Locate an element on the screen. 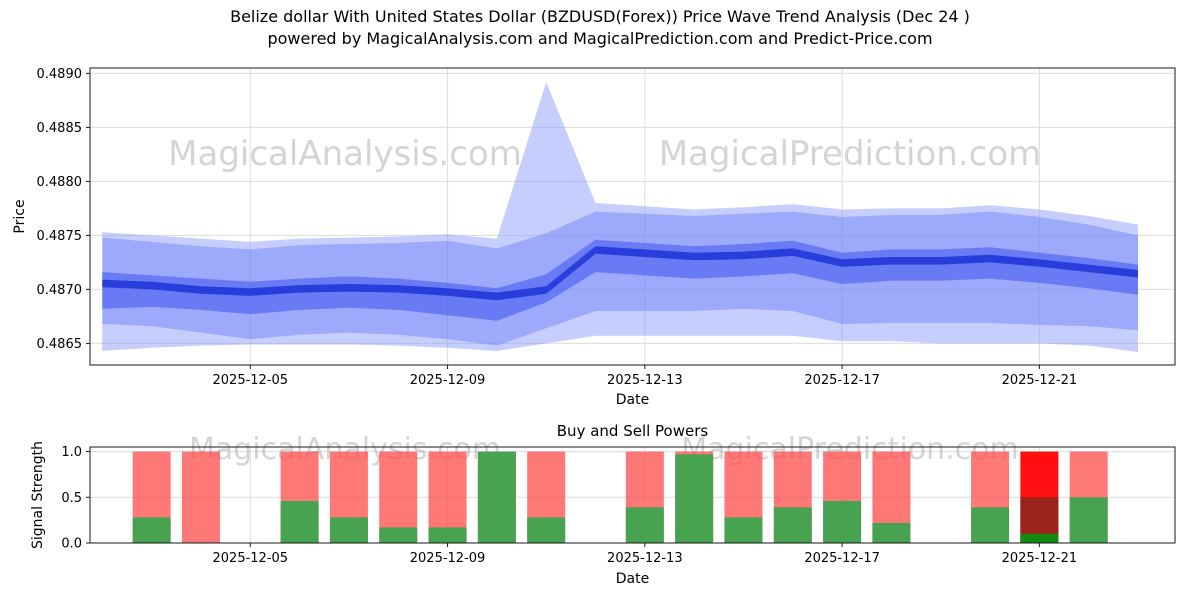 The width and height of the screenshot is (1200, 600). y-tick-label: 0.5 is located at coordinates (71, 498).